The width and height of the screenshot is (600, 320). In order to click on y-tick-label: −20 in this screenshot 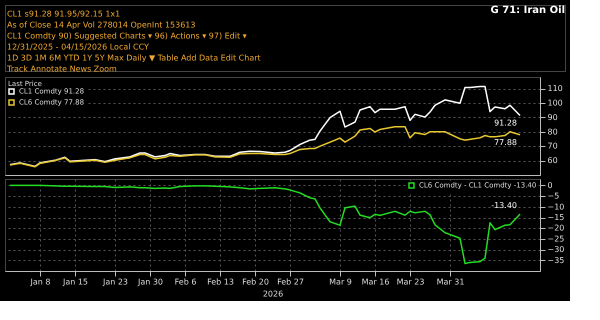, I will do `click(556, 228)`.